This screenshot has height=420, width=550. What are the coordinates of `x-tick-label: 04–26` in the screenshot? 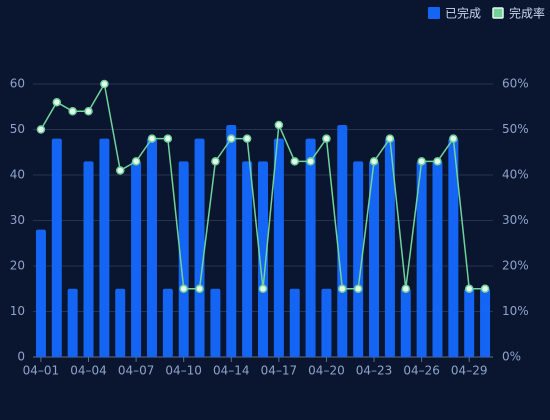 It's located at (421, 371).